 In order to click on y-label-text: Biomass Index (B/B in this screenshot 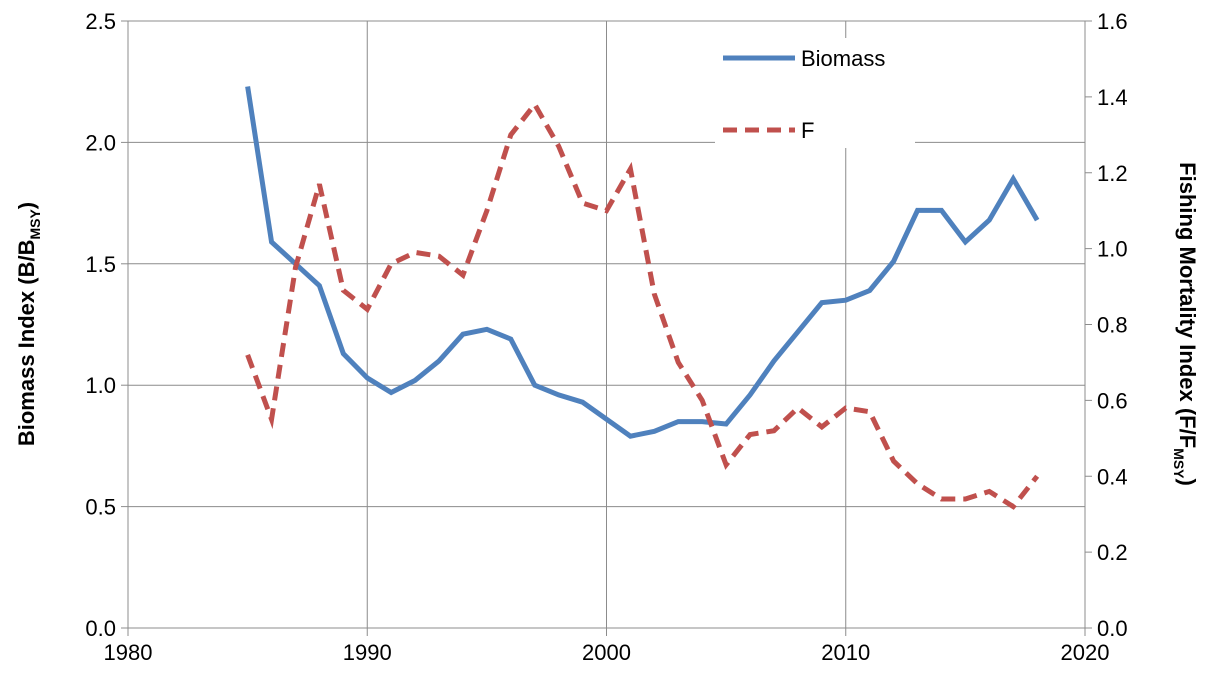, I will do `click(26, 343)`.